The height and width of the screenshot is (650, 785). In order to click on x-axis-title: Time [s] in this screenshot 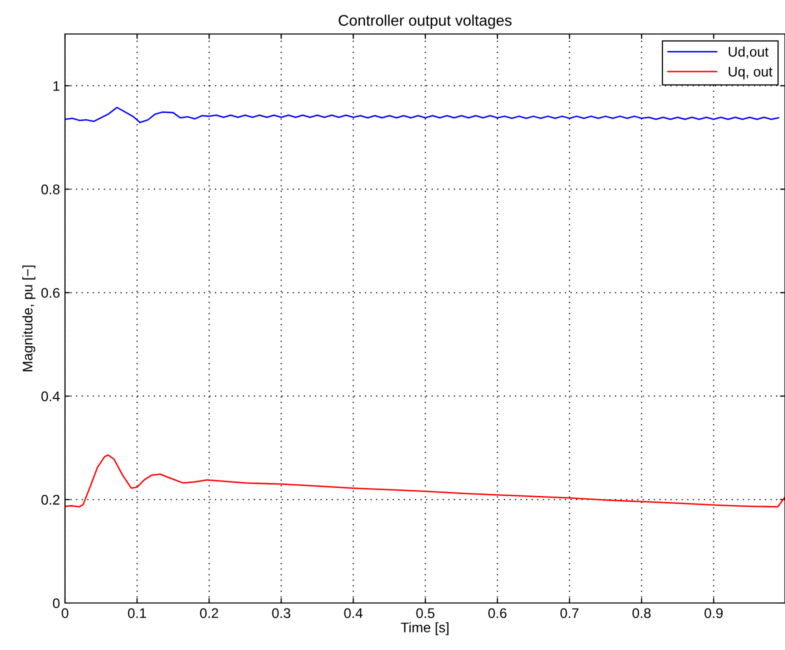, I will do `click(424, 629)`.